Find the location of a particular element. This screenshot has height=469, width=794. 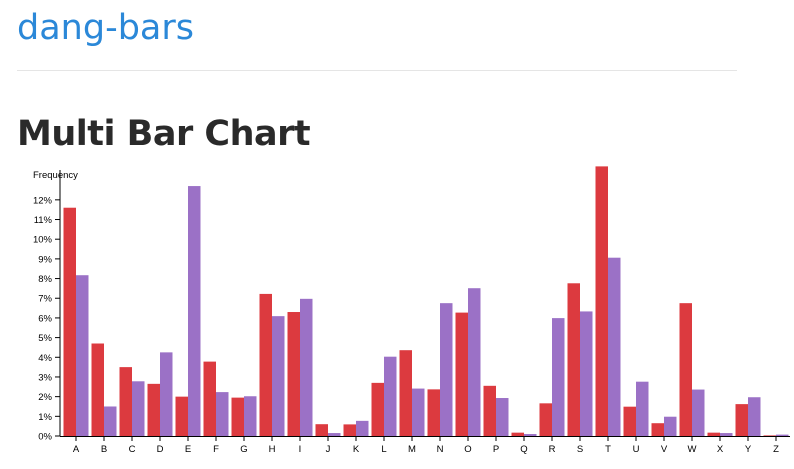

y-tick-label: 6% is located at coordinates (45, 318).